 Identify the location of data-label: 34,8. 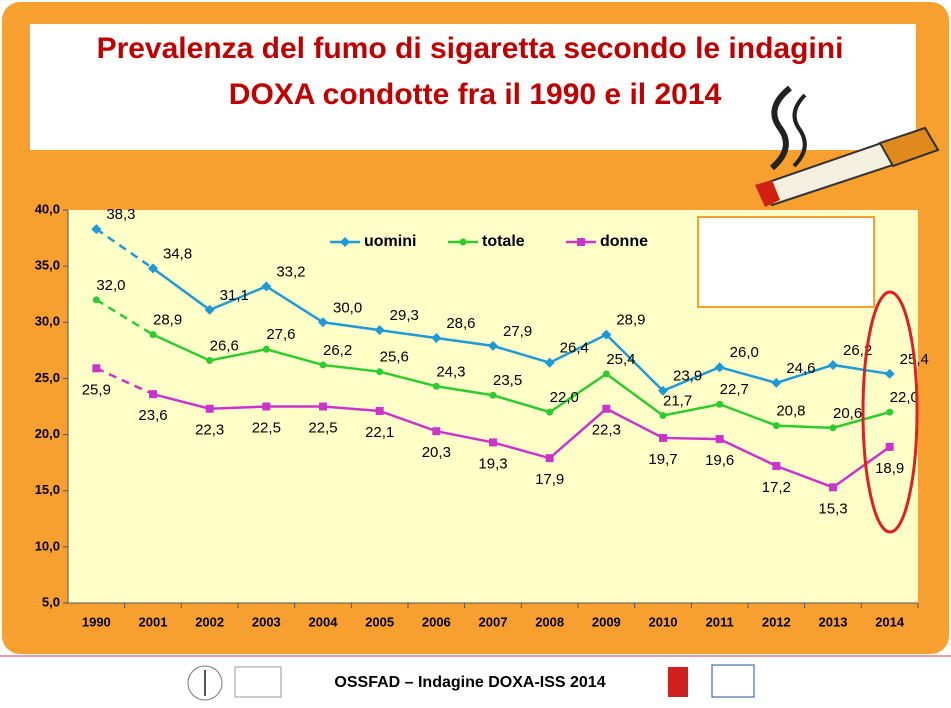
(177, 253).